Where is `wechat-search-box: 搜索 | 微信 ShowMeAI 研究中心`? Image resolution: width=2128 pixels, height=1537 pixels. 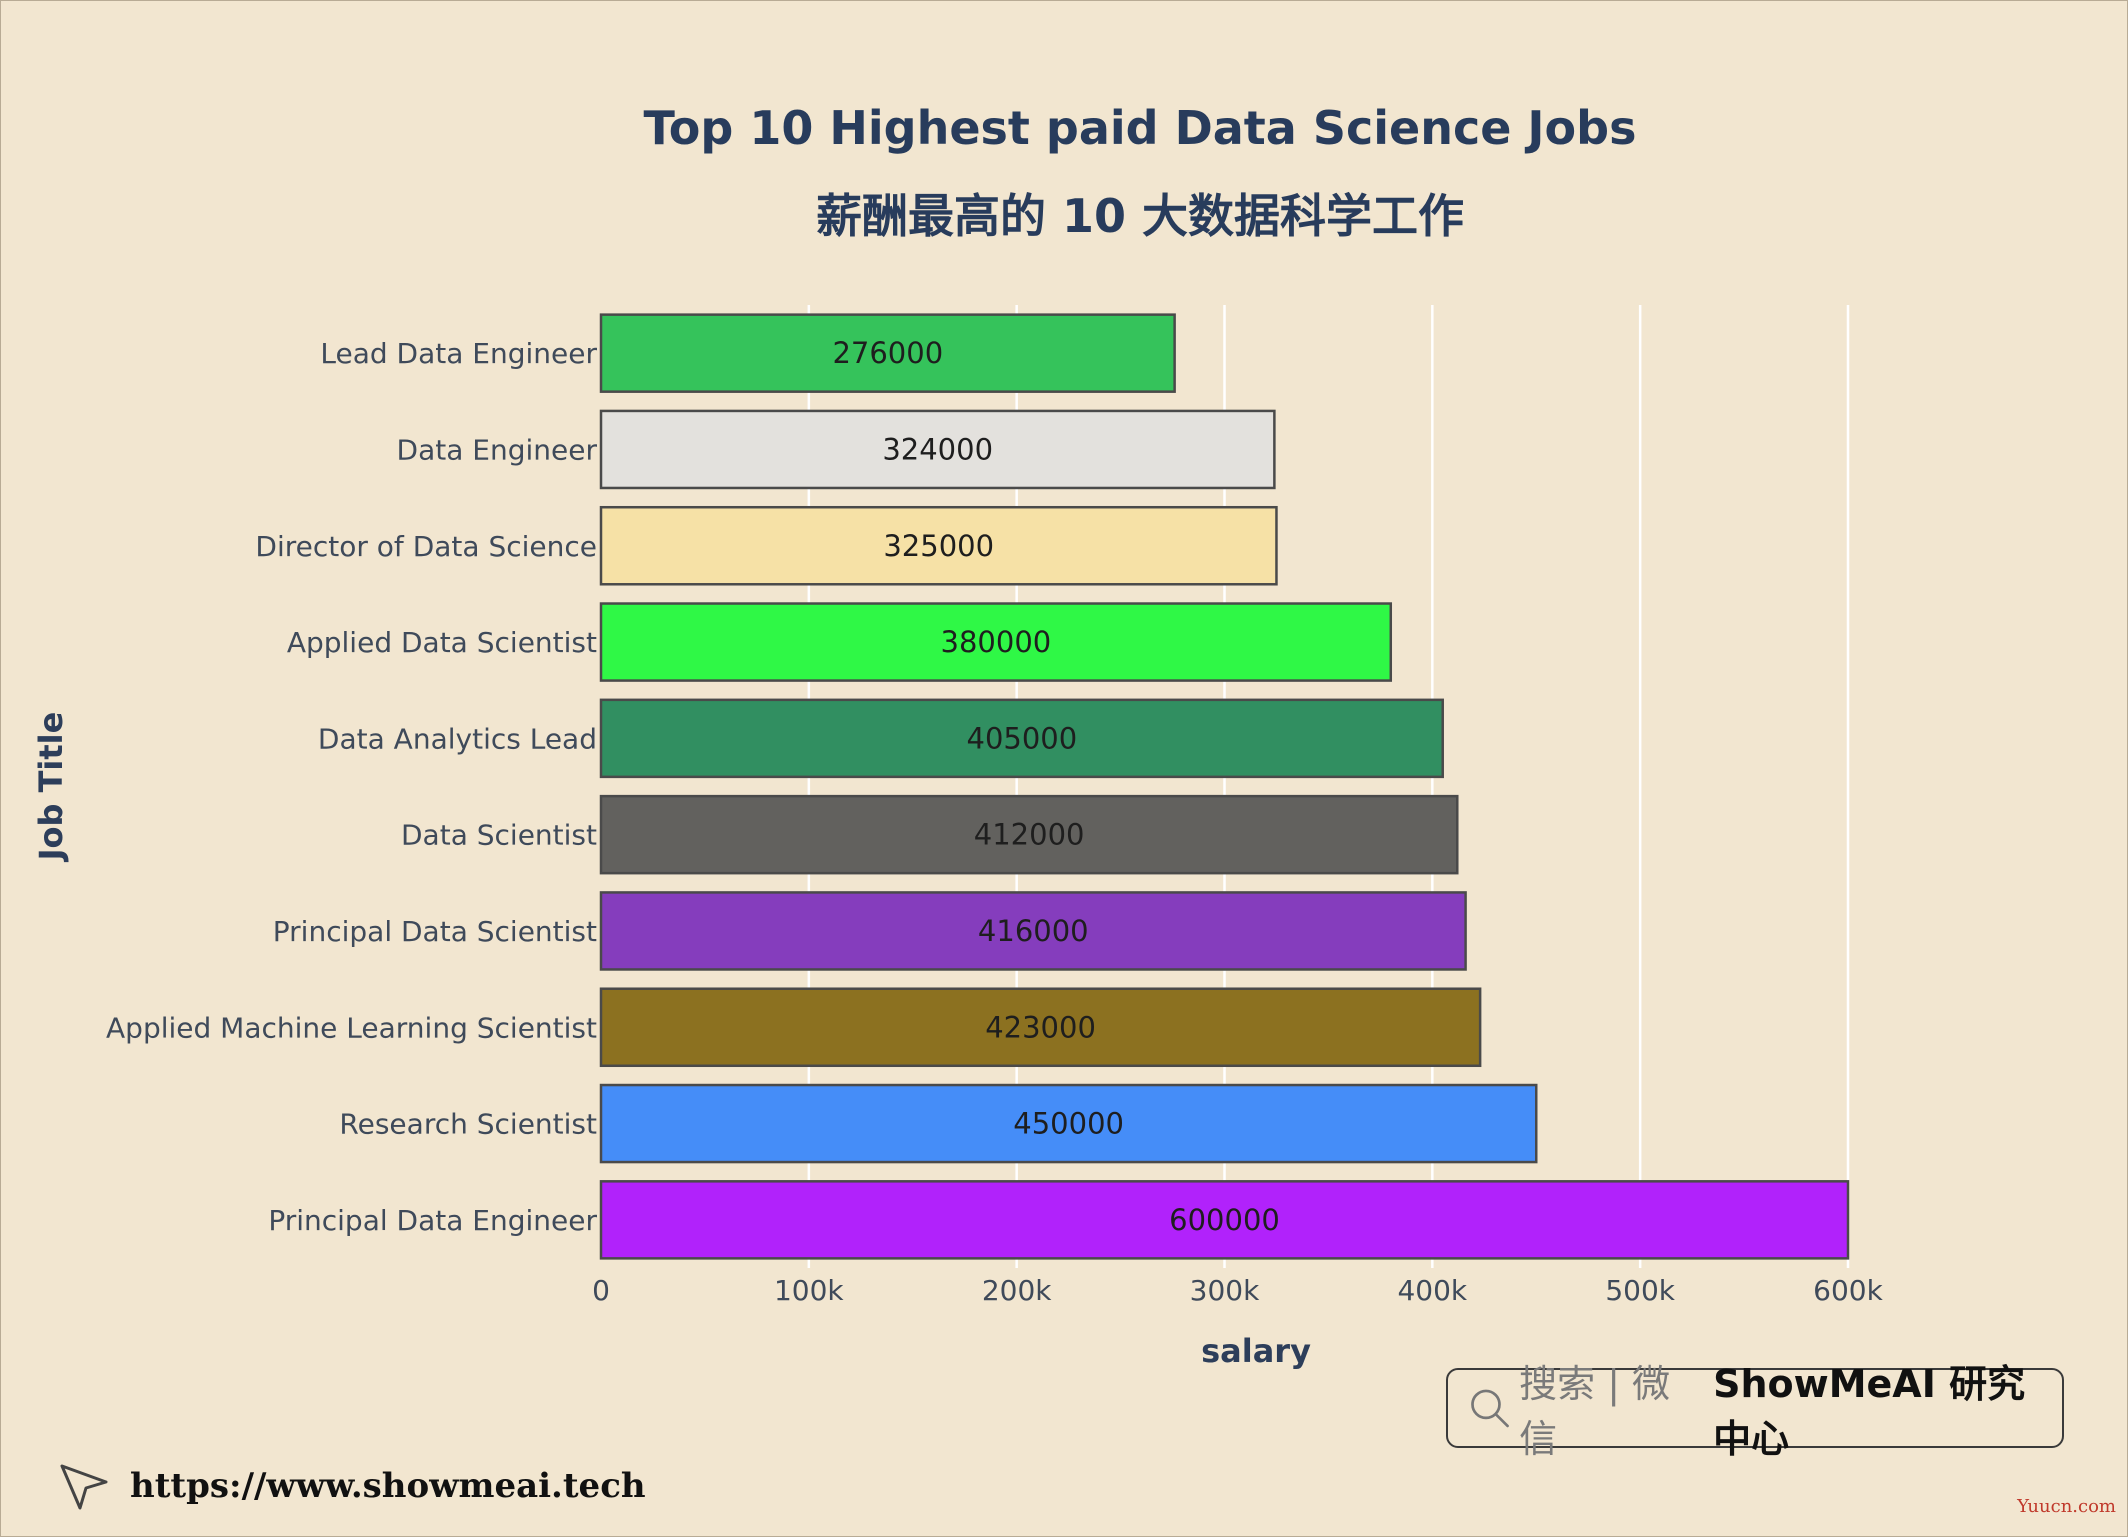
wechat-search-box: 搜索 | 微信 ShowMeAI 研究中心 is located at coordinates (1755, 1411).